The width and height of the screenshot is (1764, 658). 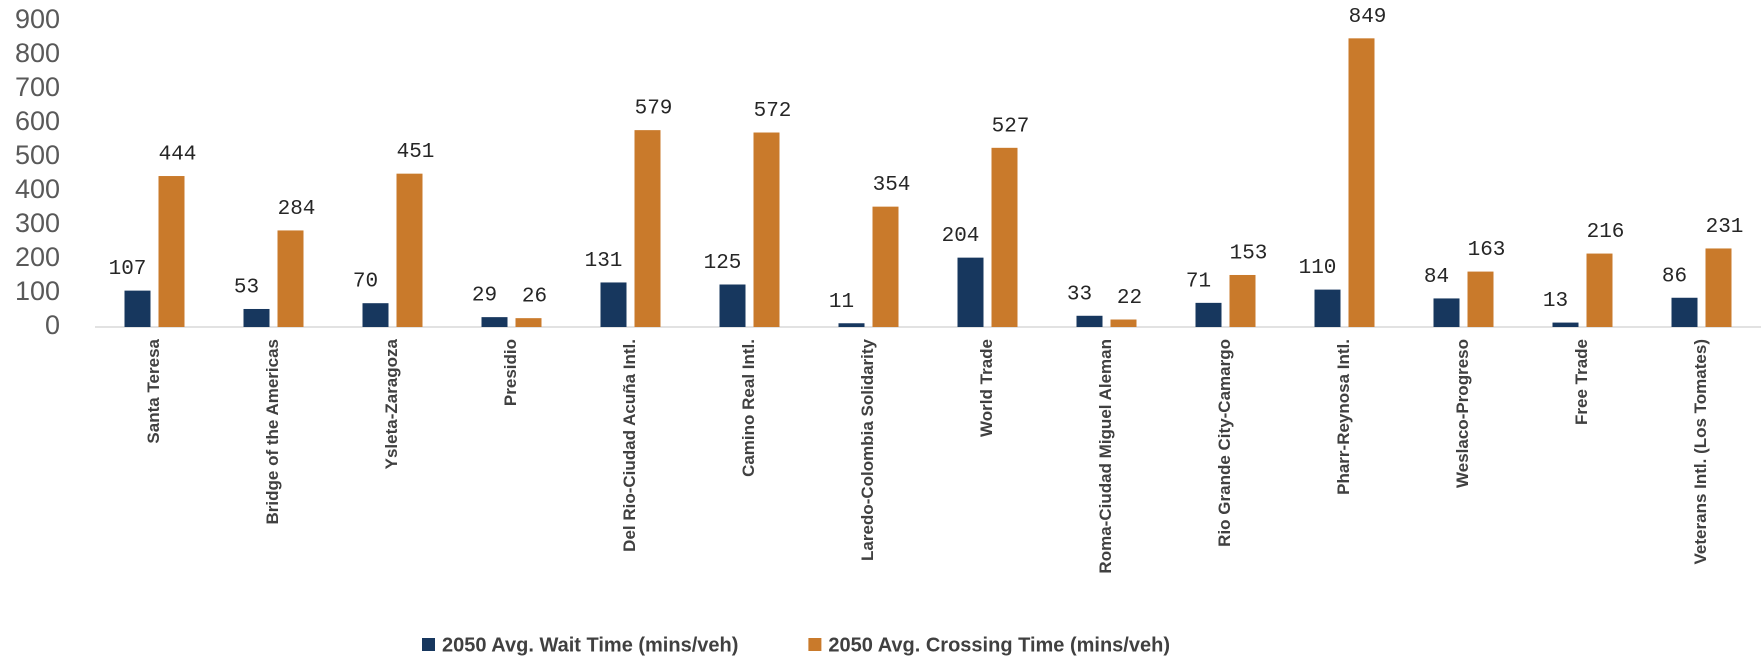 What do you see at coordinates (484, 296) in the screenshot?
I see `value-label: 29` at bounding box center [484, 296].